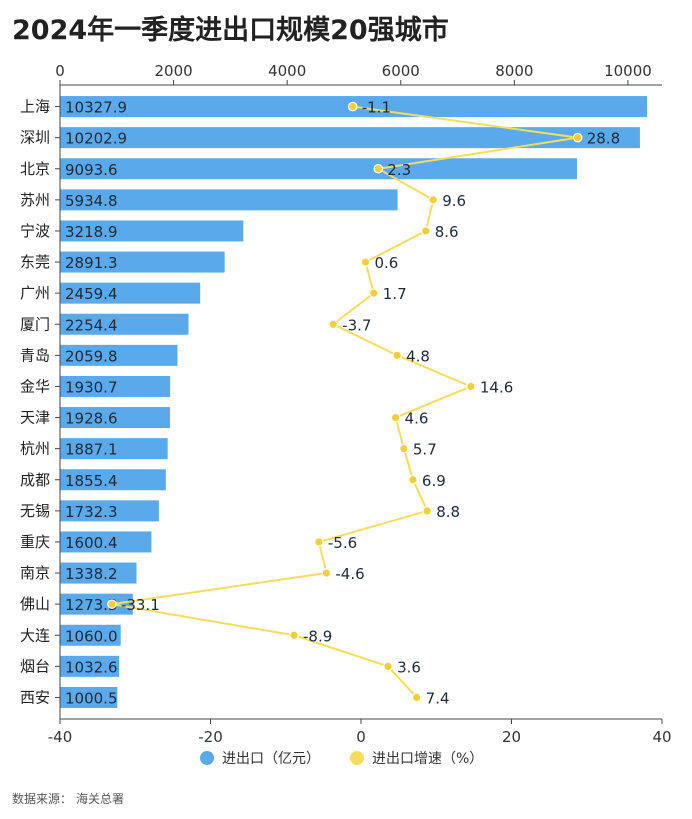  I want to click on source-note: 数据来源： 海关总署, so click(70, 798).